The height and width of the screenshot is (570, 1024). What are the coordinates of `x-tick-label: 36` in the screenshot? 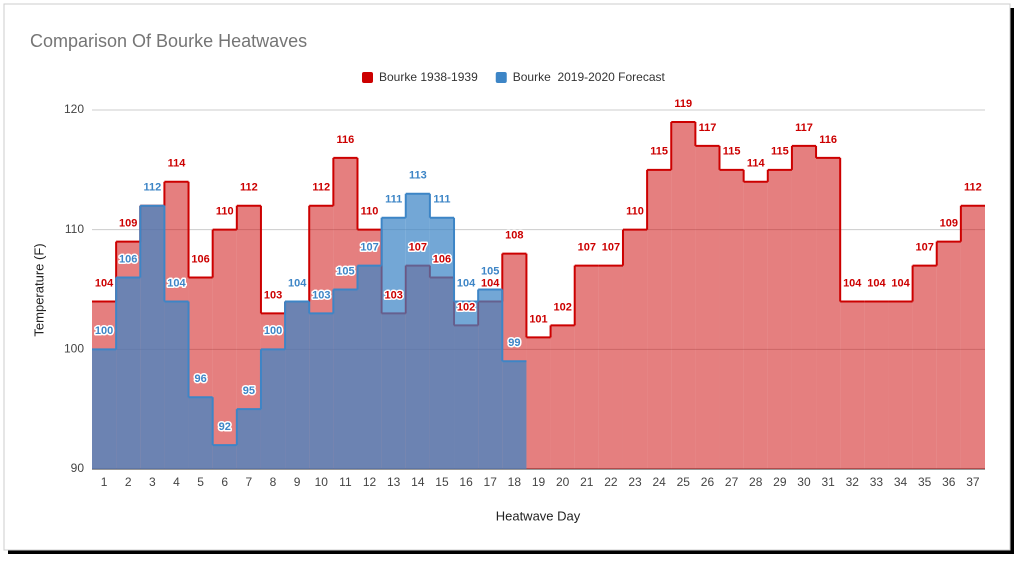 It's located at (949, 482).